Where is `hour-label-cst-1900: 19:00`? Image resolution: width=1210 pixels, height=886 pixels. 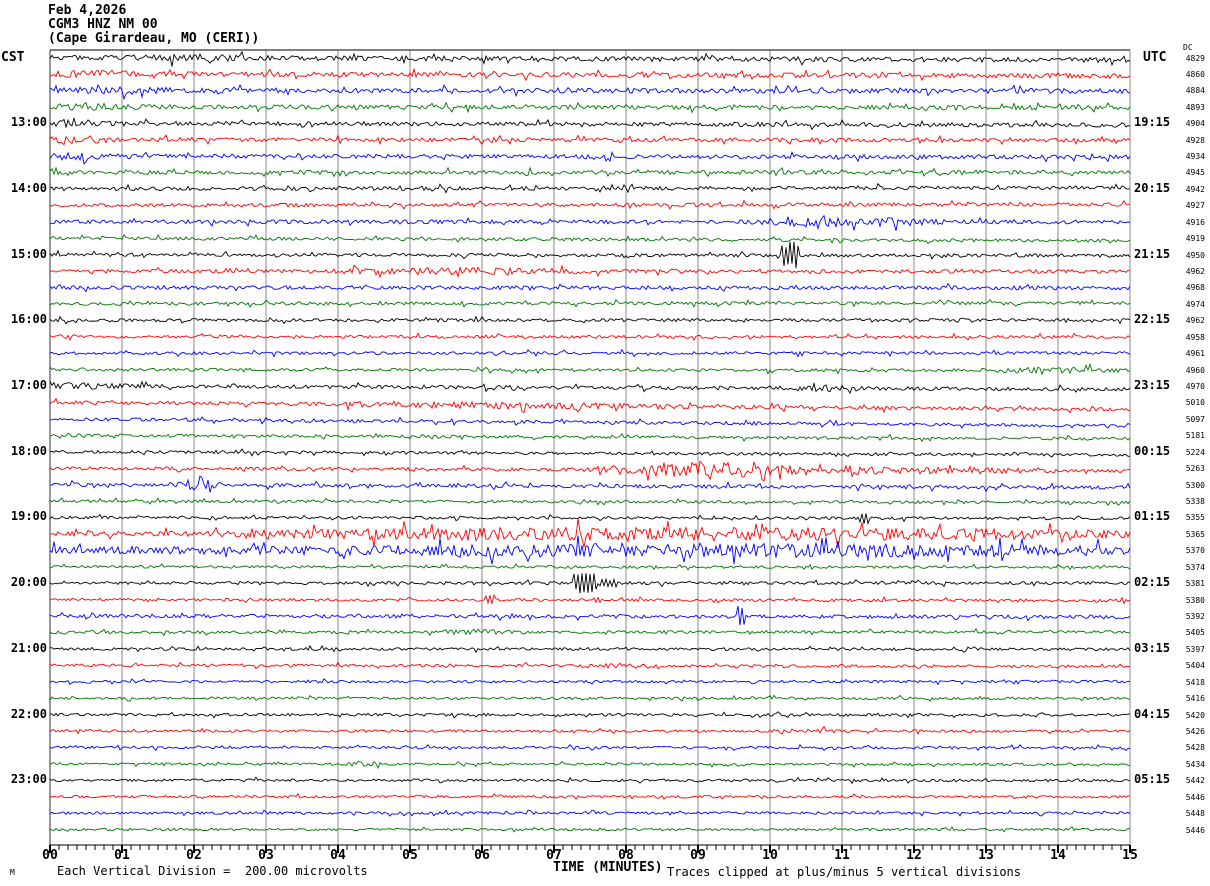 hour-label-cst-1900: 19:00 is located at coordinates (28, 516).